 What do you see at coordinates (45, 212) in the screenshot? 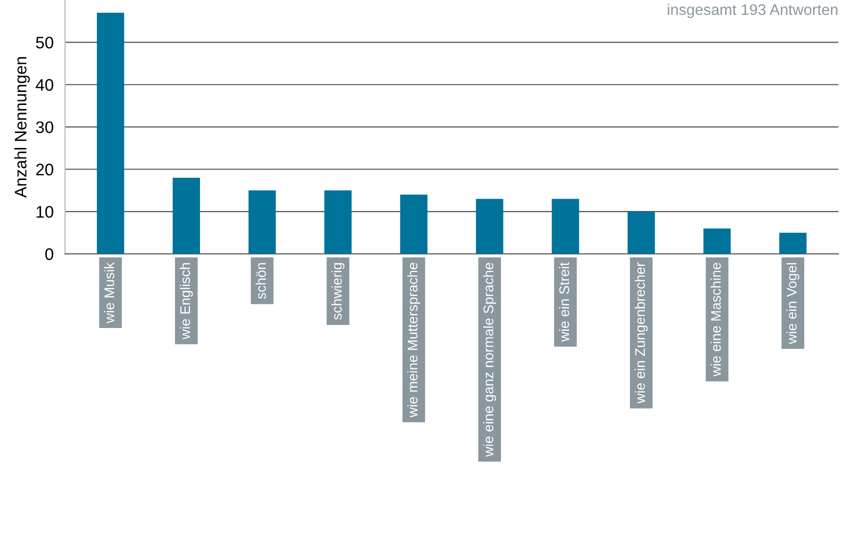
I see `y-tick-label: 10` at bounding box center [45, 212].